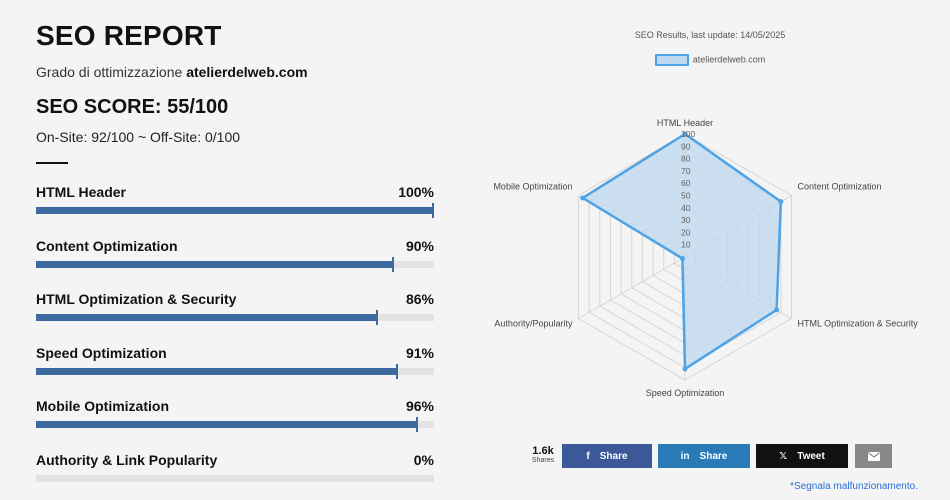  I want to click on share-count-label: Shares, so click(543, 460).